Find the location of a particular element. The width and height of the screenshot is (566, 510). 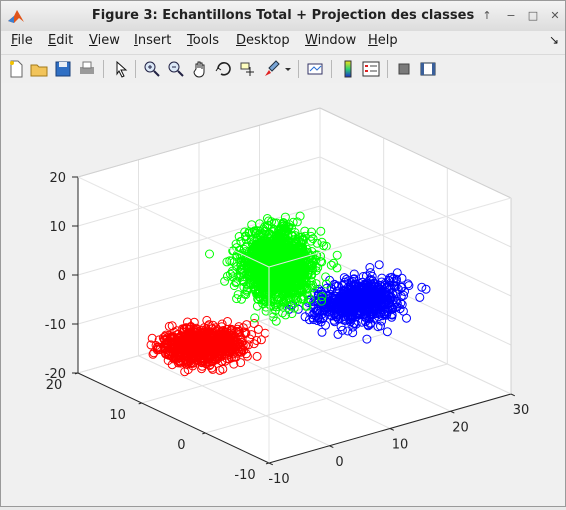

menu-window: Window is located at coordinates (331, 40).